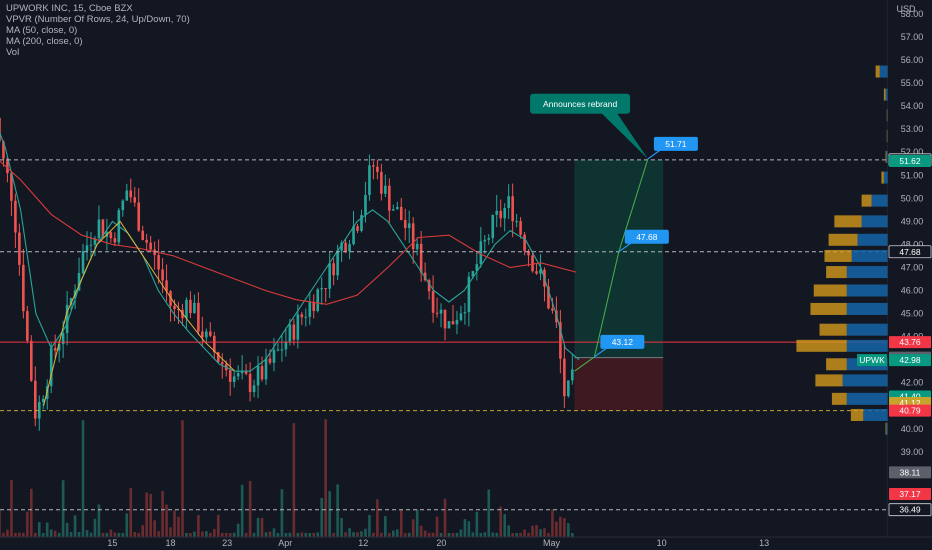 The height and width of the screenshot is (550, 932). Describe the element at coordinates (910, 472) in the screenshot. I see `price-tag-label: 38.11` at that location.